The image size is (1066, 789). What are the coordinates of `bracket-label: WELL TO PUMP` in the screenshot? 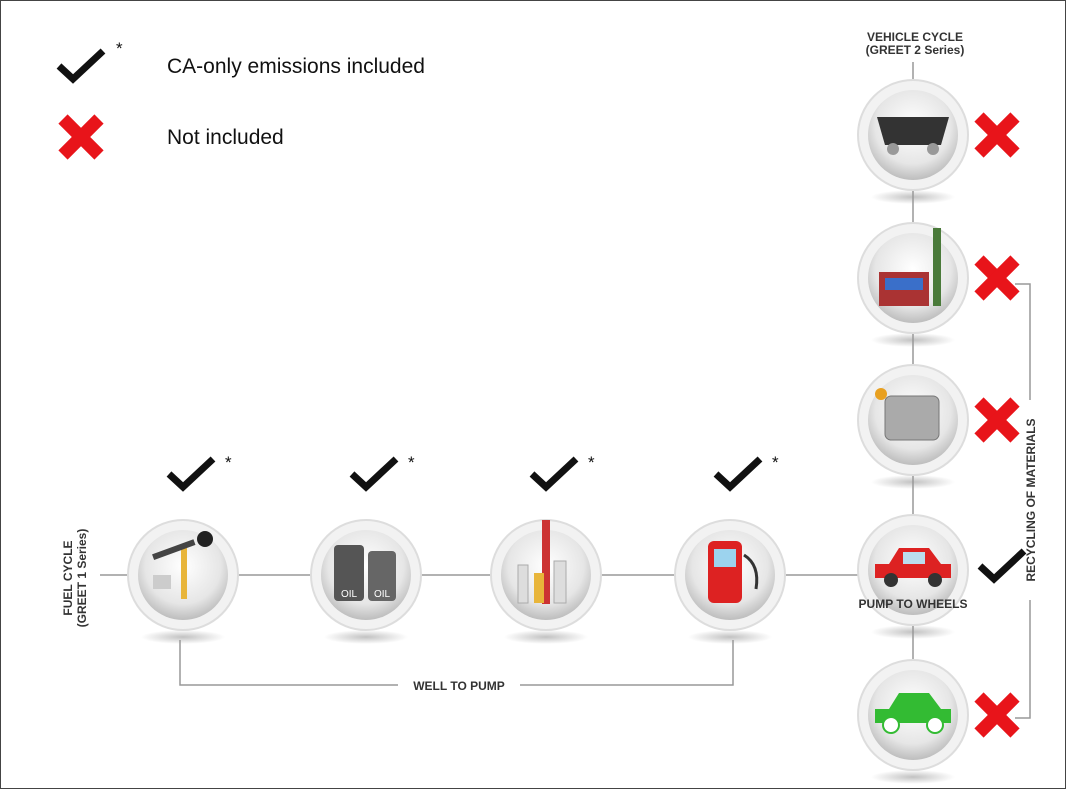 It's located at (459, 686).